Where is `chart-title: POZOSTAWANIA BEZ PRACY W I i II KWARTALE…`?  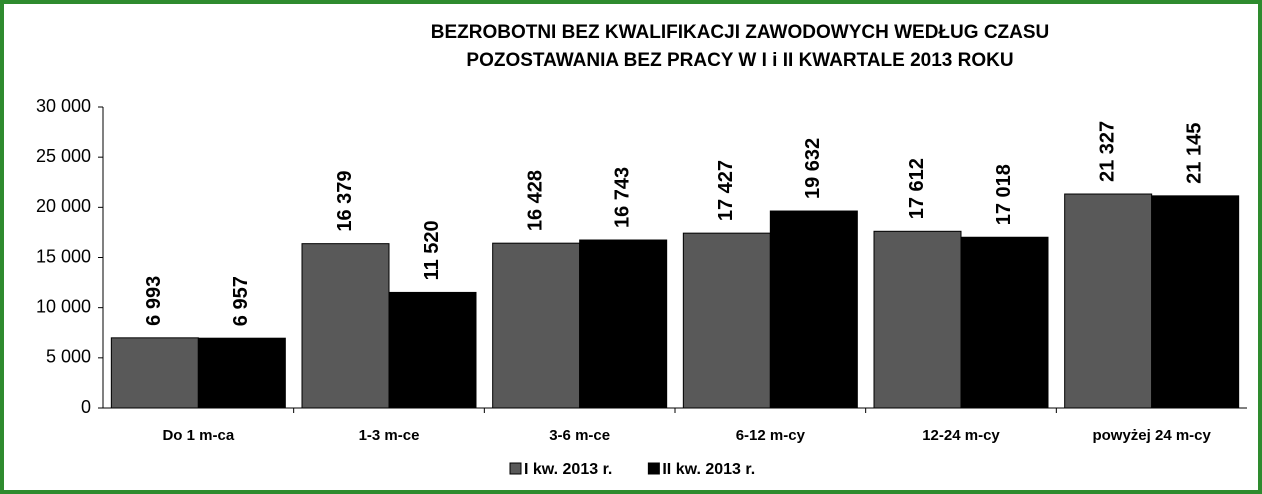
chart-title: POZOSTAWANIA BEZ PRACY W I i II KWARTALE… is located at coordinates (739, 60).